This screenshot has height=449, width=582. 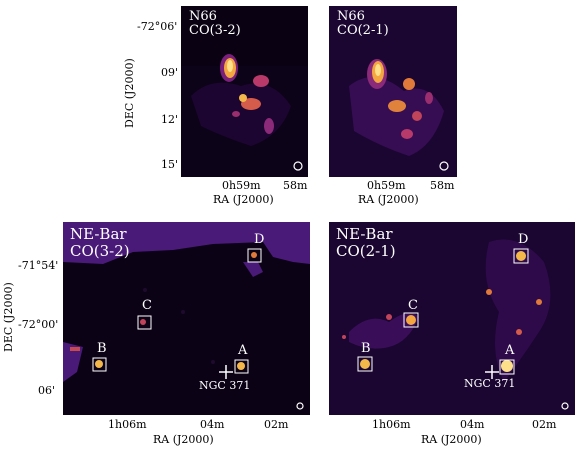 I want to click on top-dec-tick-2: 09', so click(x=170, y=72).